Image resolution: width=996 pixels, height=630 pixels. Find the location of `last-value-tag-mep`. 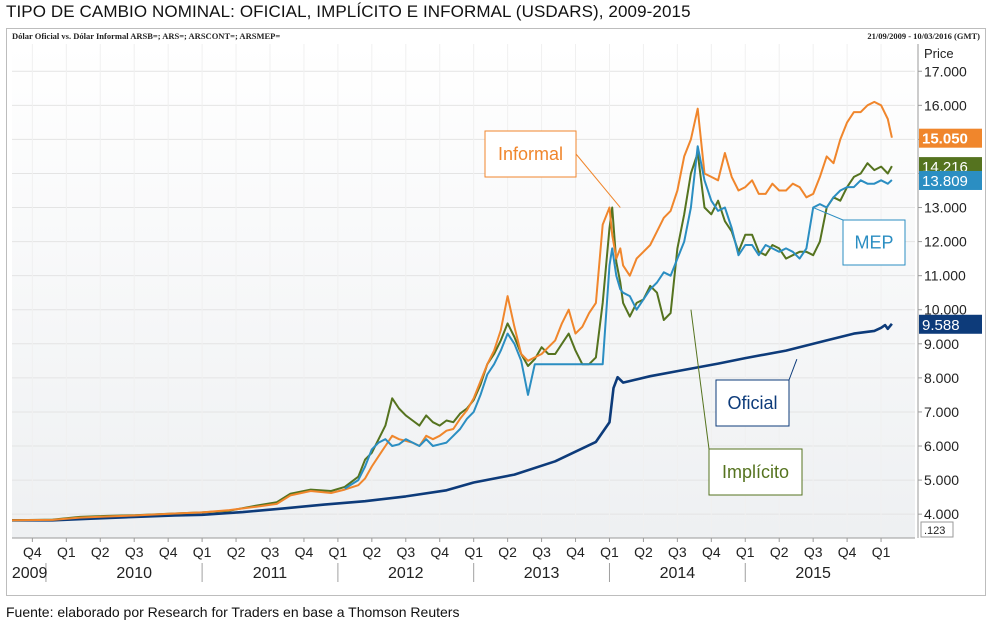

last-value-tag-mep is located at coordinates (950, 180).